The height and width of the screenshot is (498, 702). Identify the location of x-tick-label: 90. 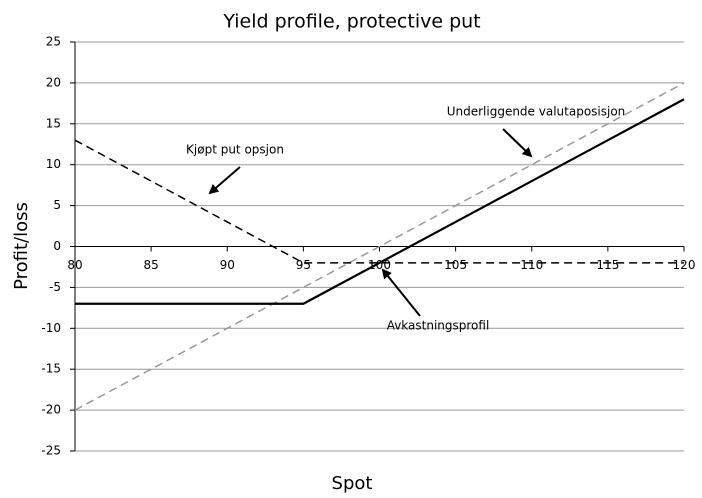
(227, 265).